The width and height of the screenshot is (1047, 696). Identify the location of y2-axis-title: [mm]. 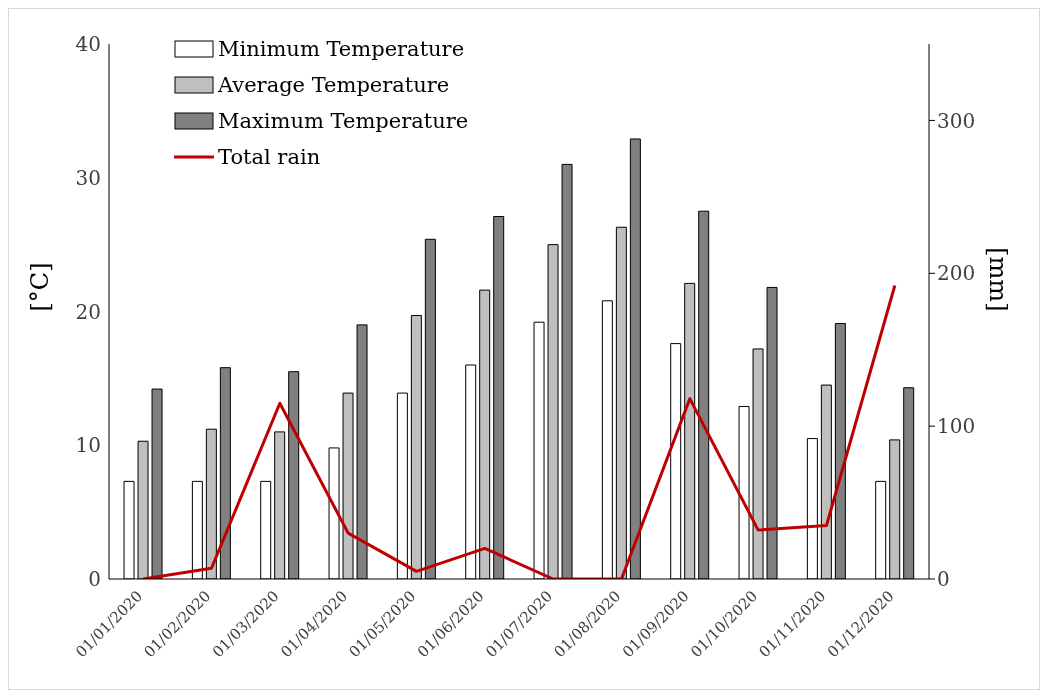
(998, 279).